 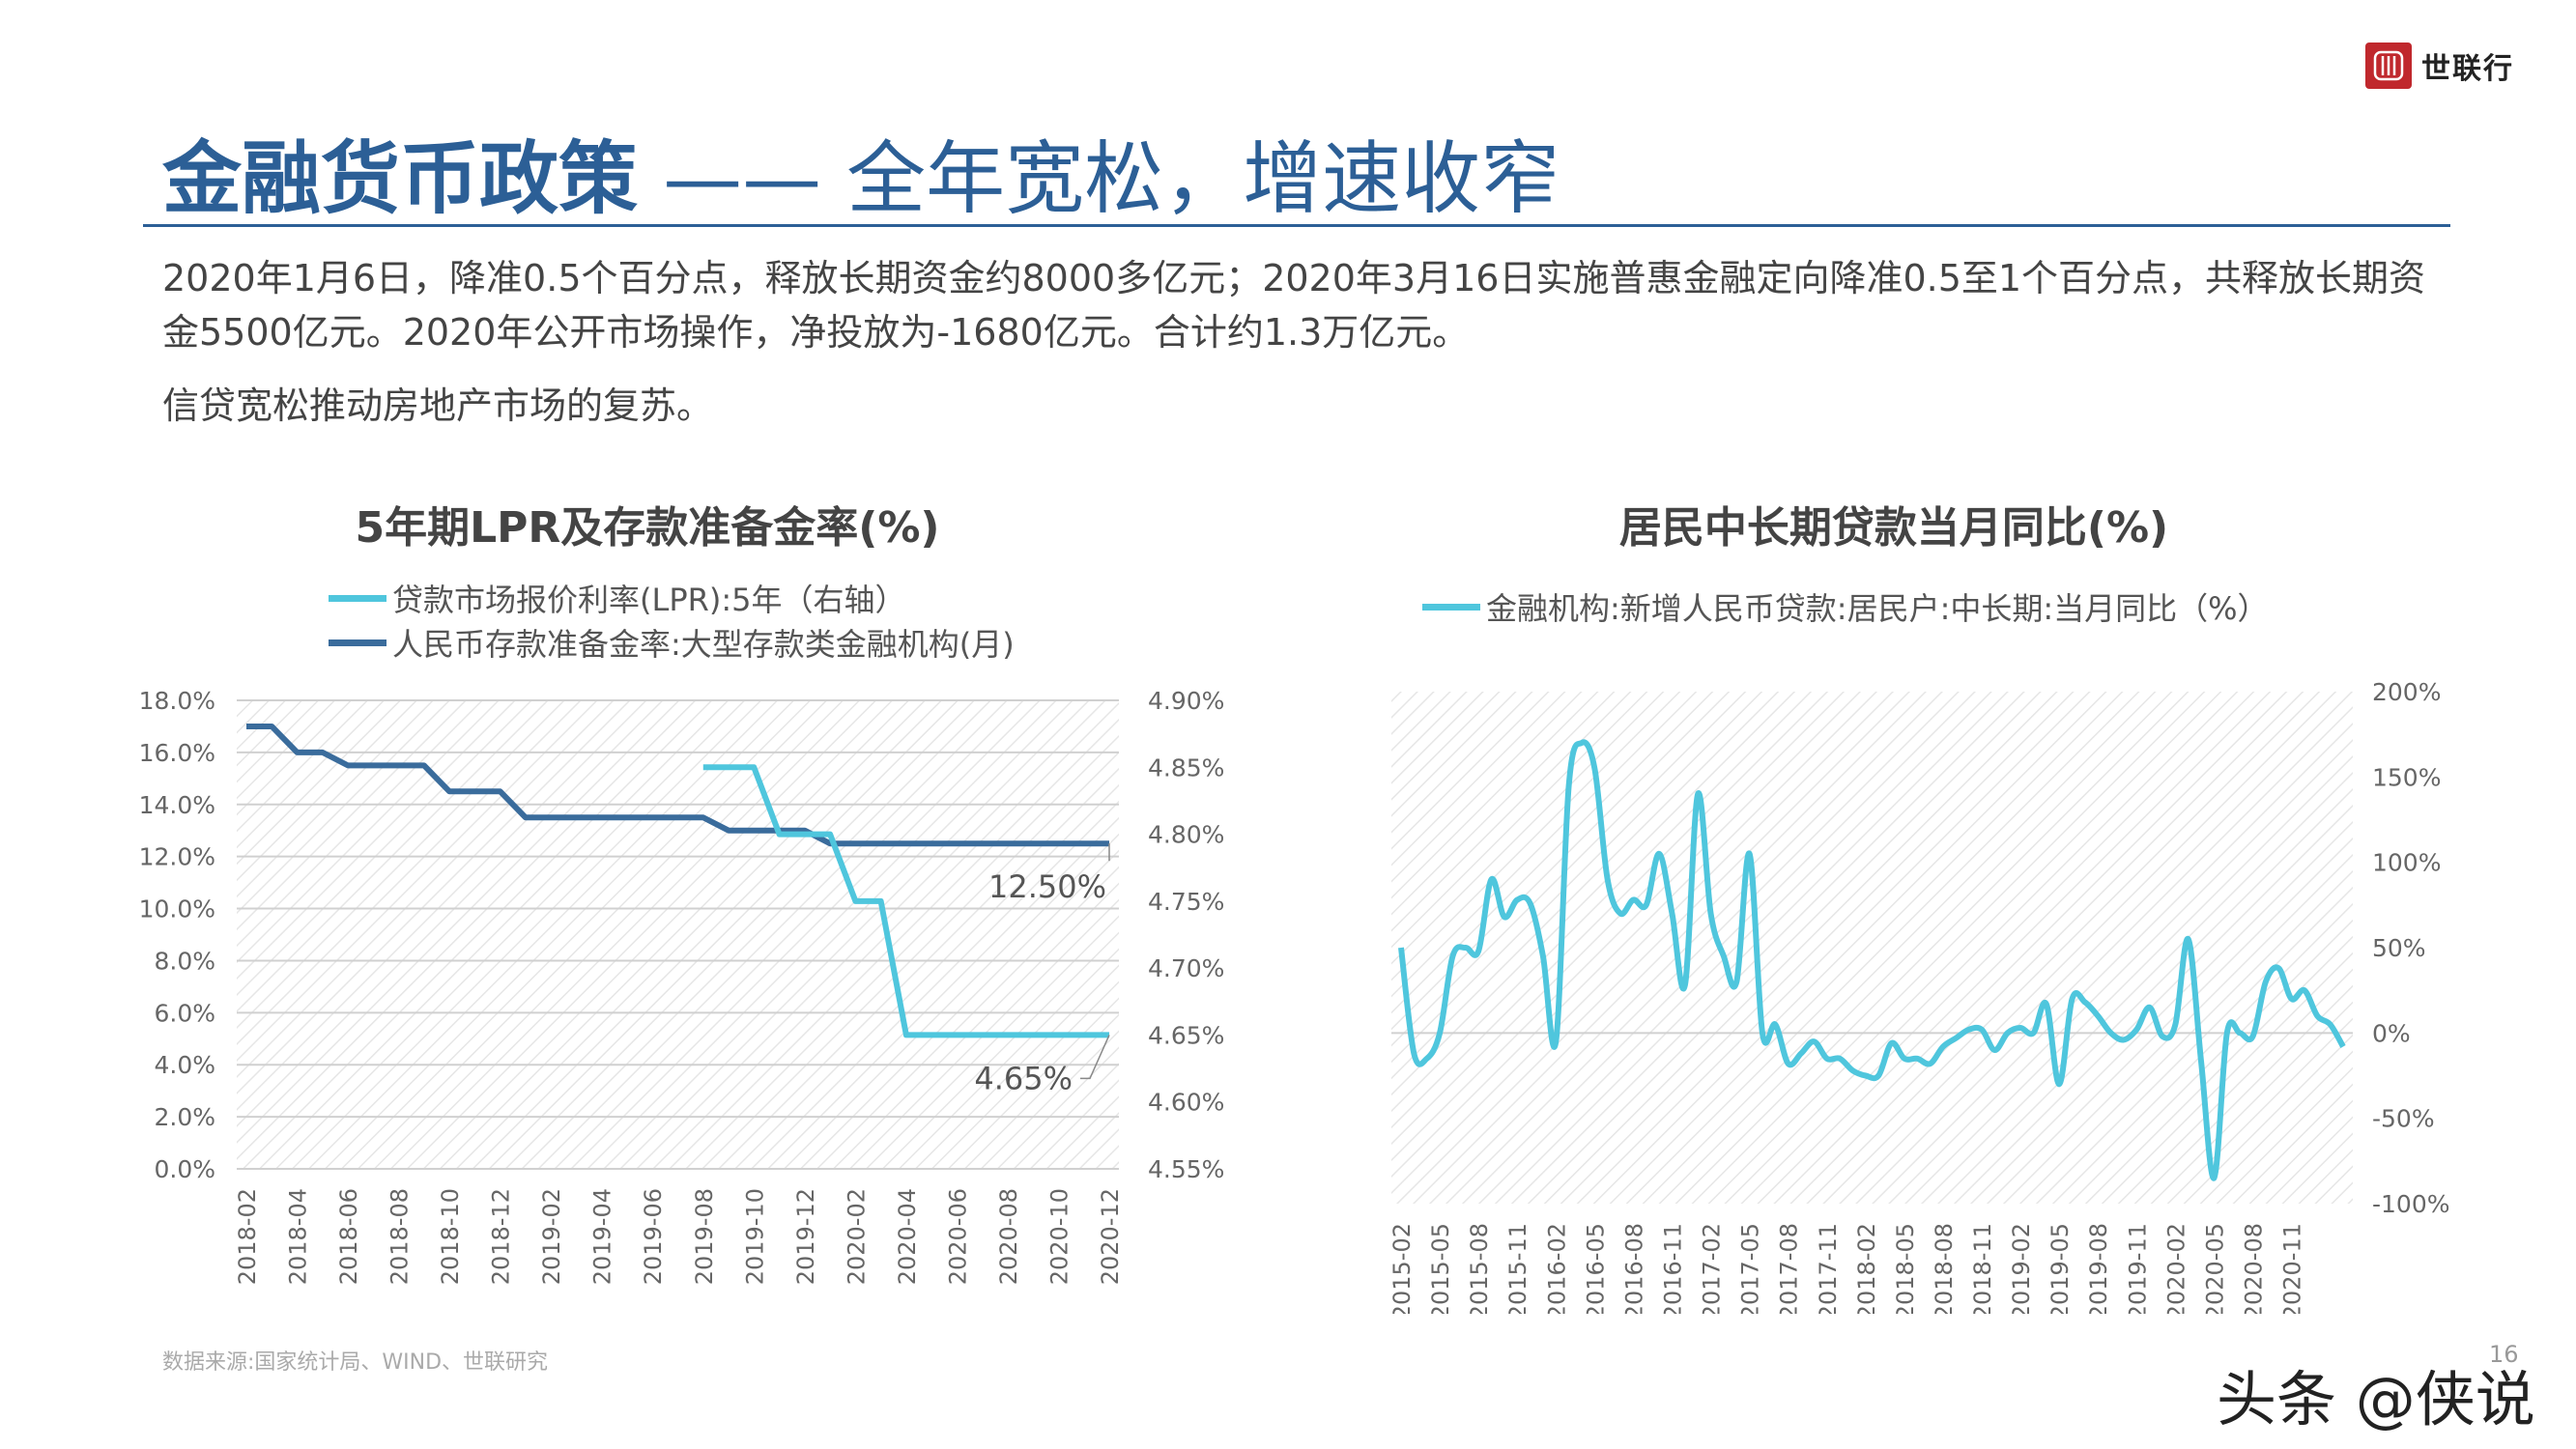 I want to click on chart1-yright-tick: 4.75%, so click(x=1186, y=902).